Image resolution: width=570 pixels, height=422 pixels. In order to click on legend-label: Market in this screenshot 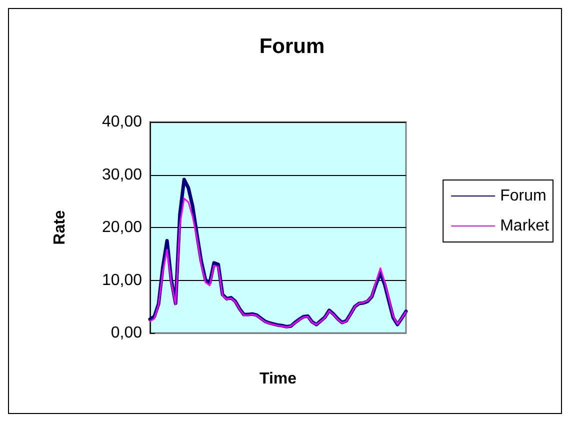, I will do `click(525, 226)`.